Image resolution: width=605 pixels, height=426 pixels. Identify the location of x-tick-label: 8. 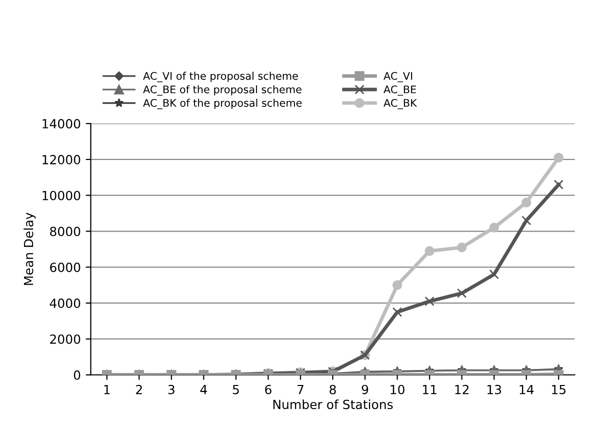
(333, 389).